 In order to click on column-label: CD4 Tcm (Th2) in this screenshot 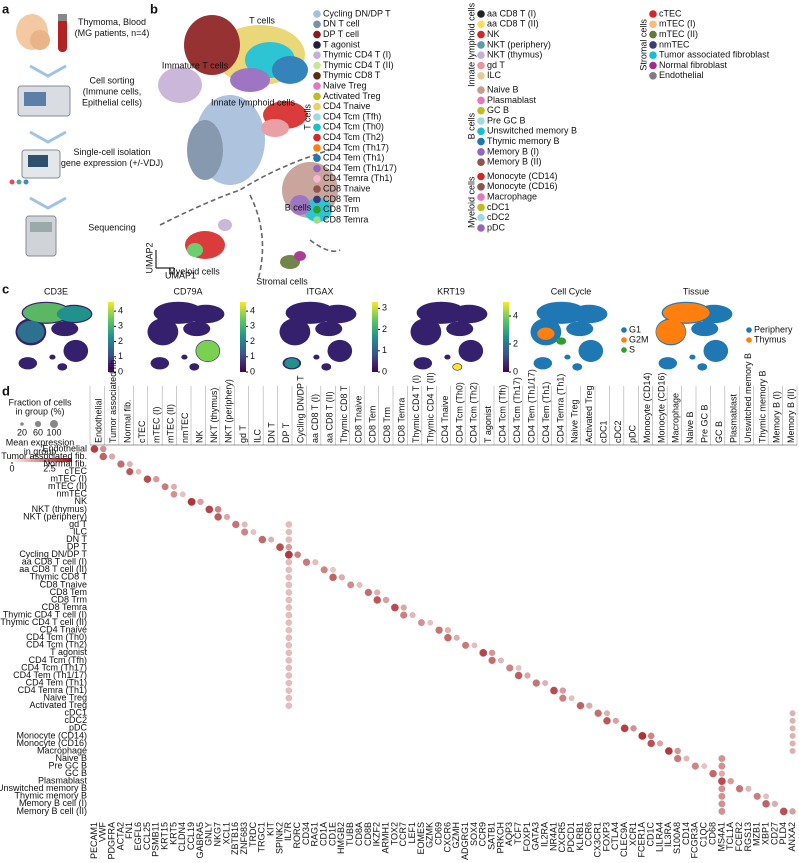, I will do `click(474, 412)`.